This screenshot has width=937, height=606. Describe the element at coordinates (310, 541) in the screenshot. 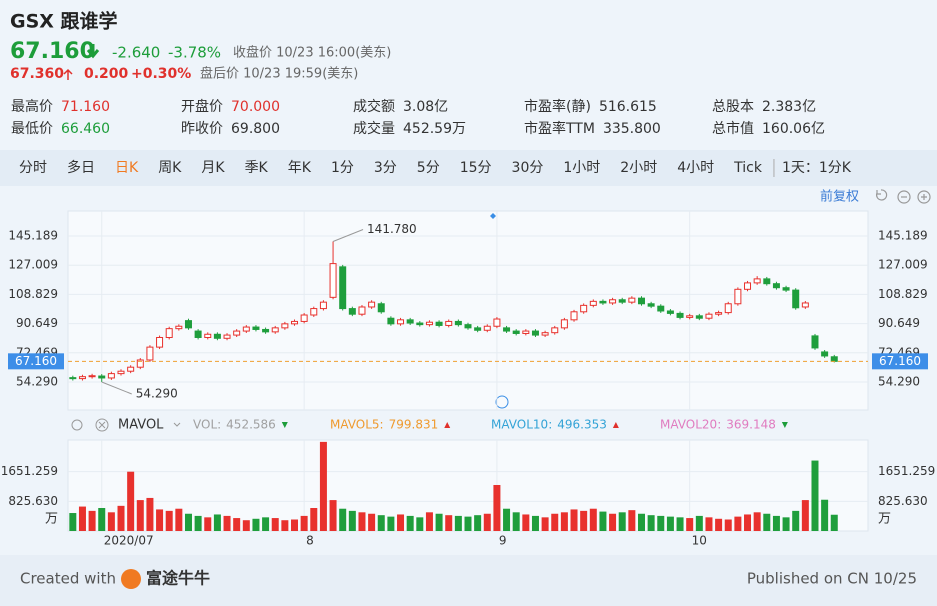

I see `x-tick-label: 8` at that location.